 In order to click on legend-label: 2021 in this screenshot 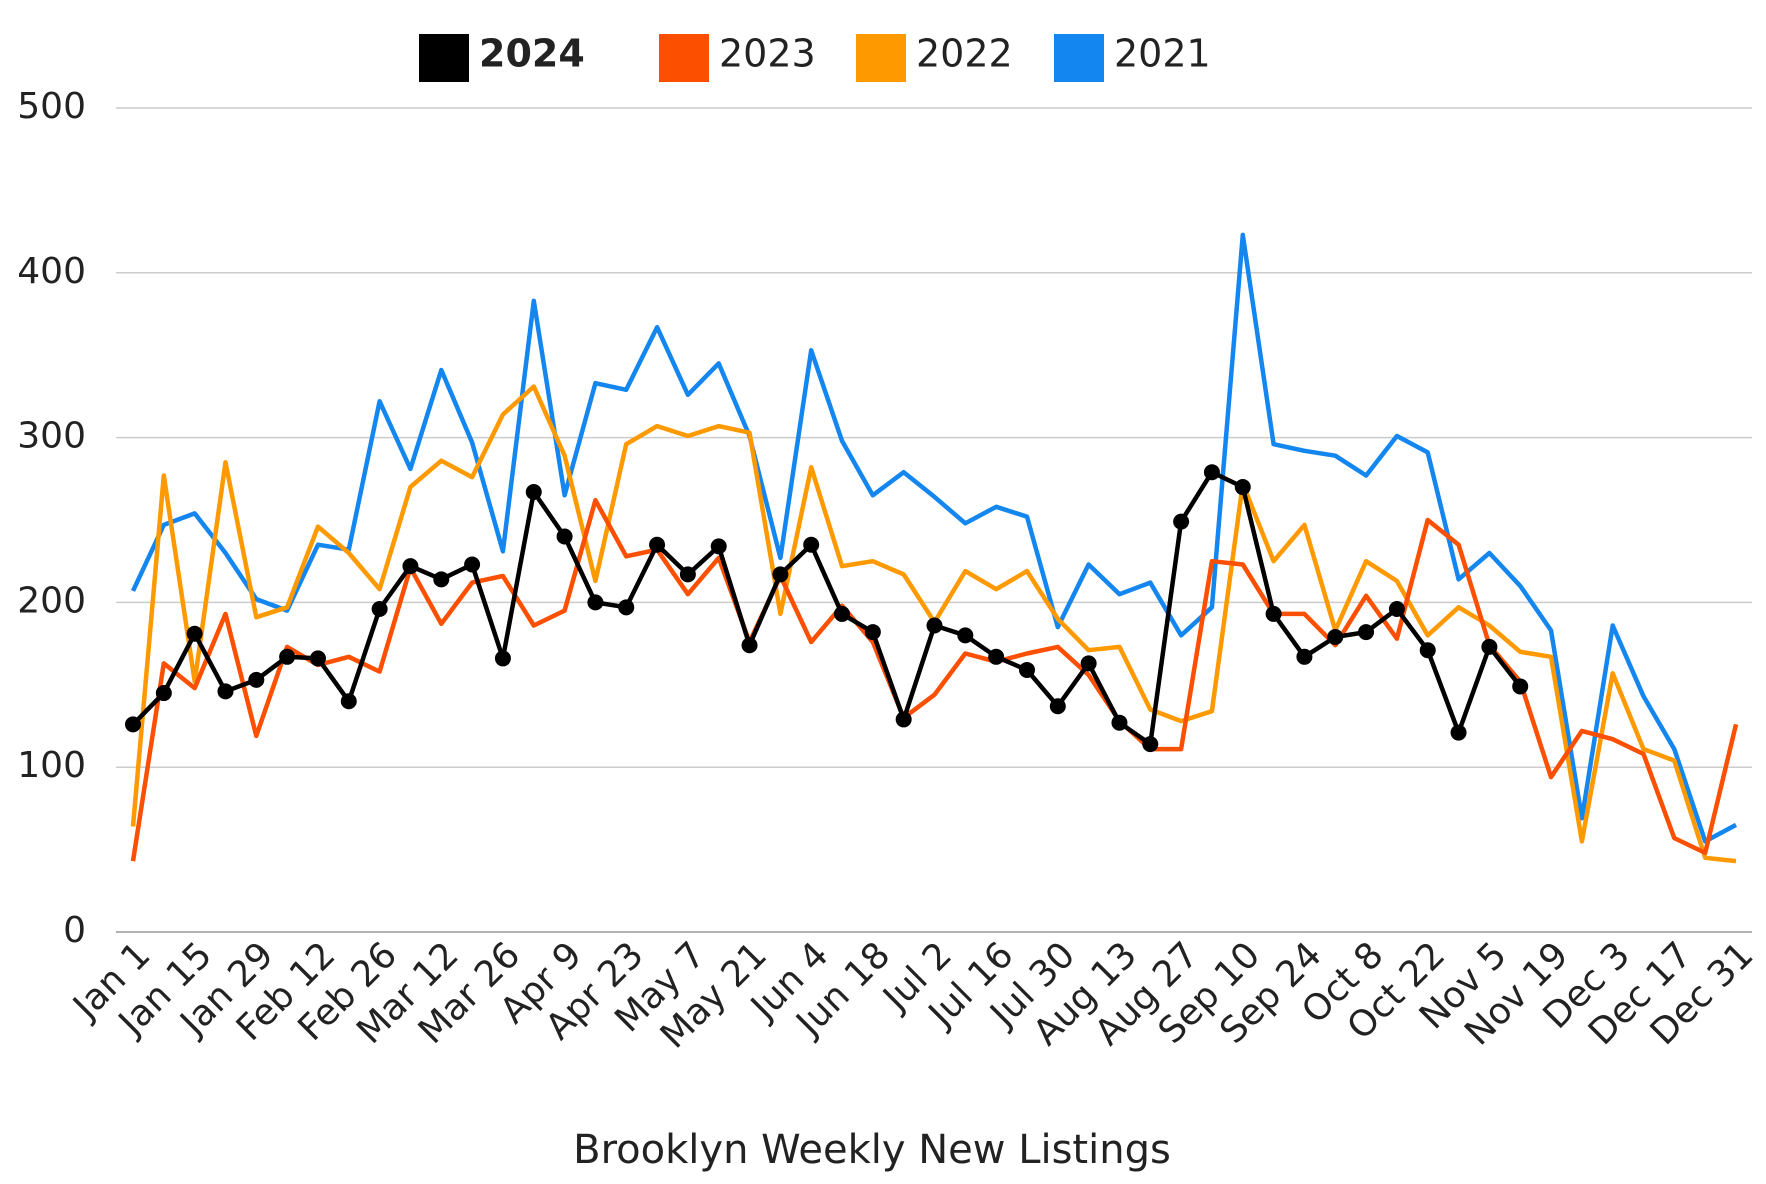, I will do `click(1162, 54)`.